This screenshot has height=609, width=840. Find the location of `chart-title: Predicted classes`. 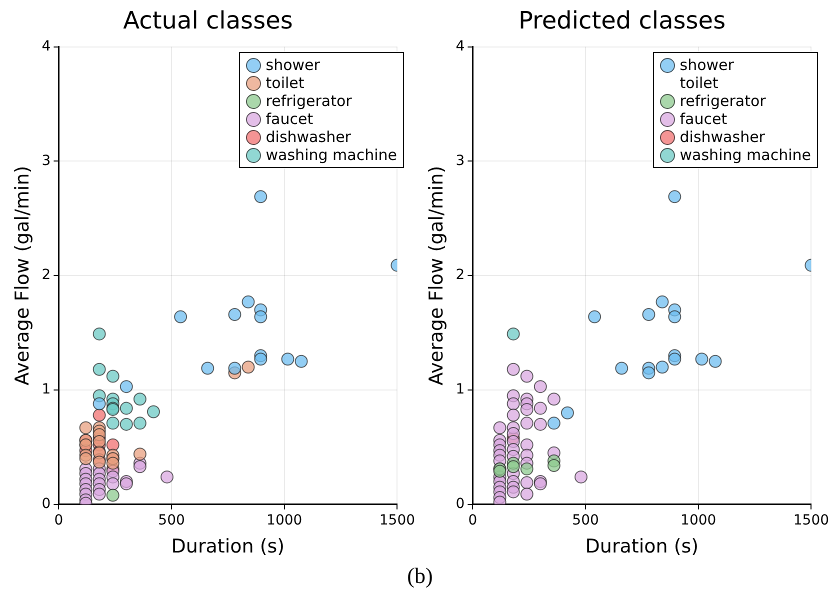

chart-title: Predicted classes is located at coordinates (622, 20).